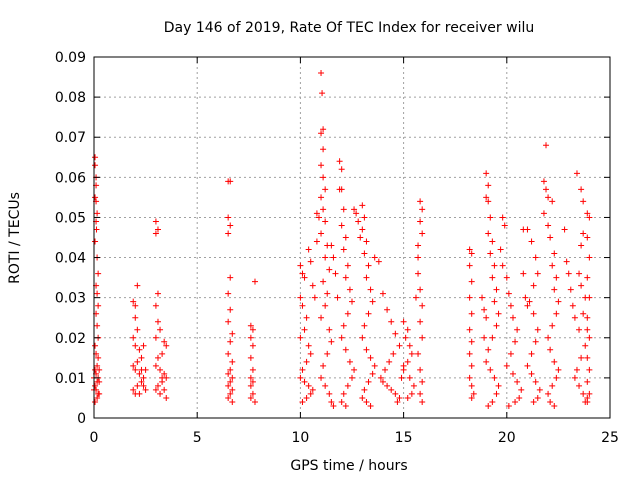 The height and width of the screenshot is (480, 640). Describe the element at coordinates (70, 299) in the screenshot. I see `y-tick-label: 0.03` at that location.